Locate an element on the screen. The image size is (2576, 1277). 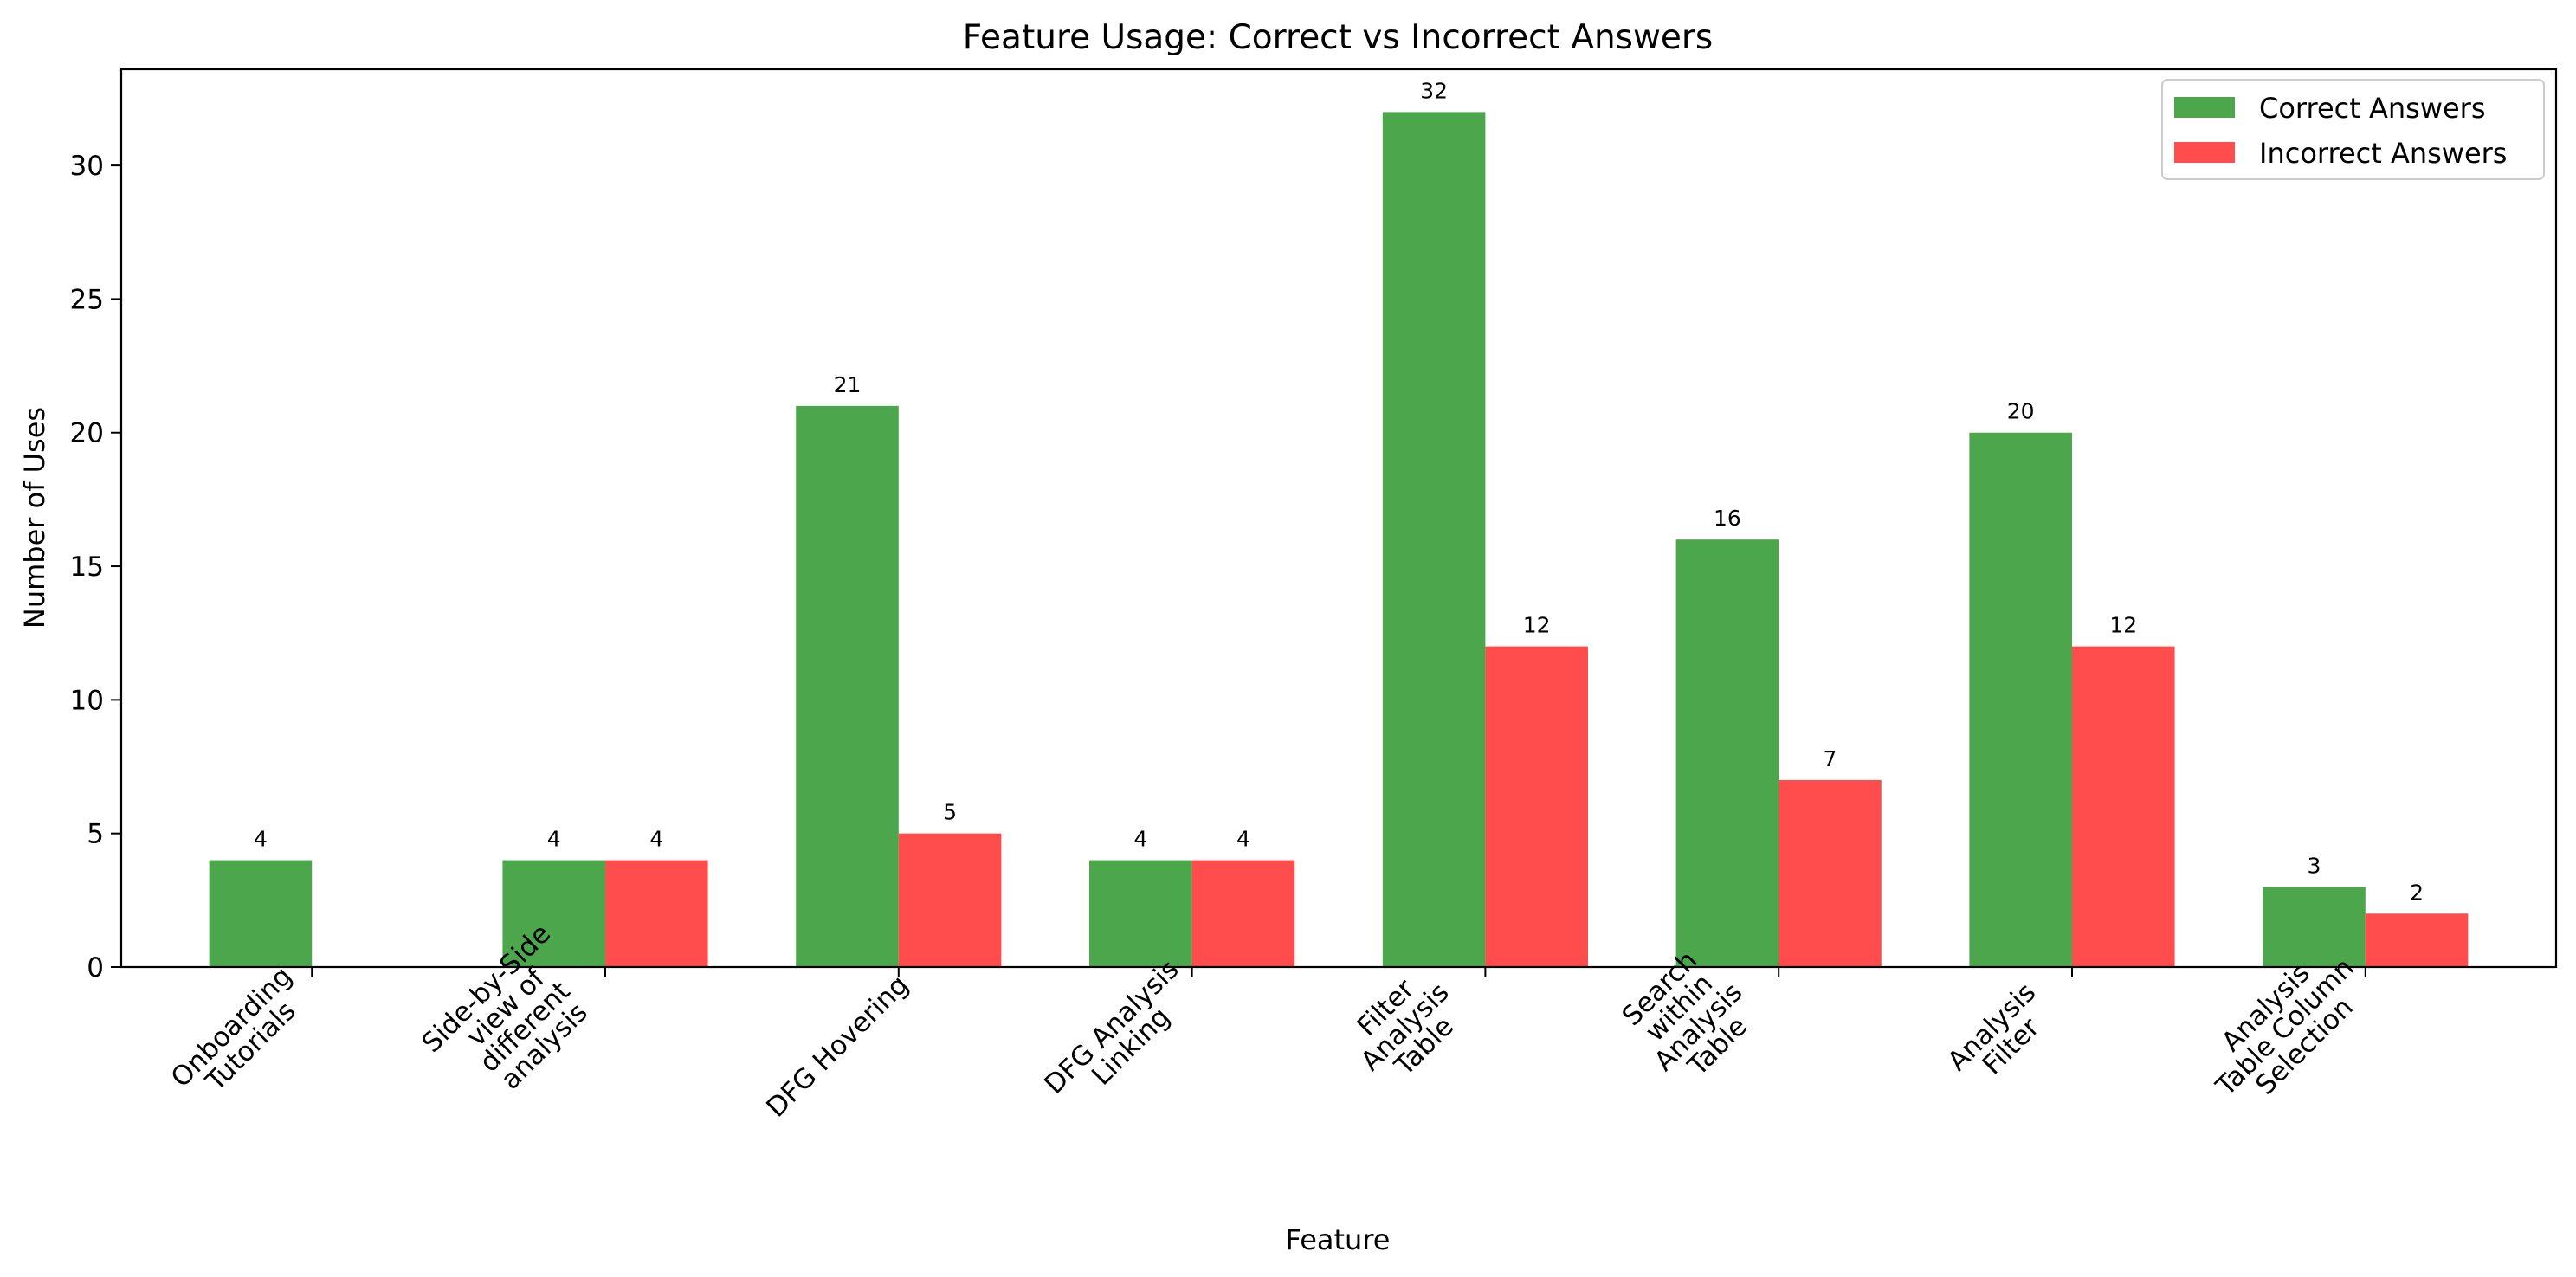
x-tick-label: DFG AnalysisLinking is located at coordinates (1121, 1036).